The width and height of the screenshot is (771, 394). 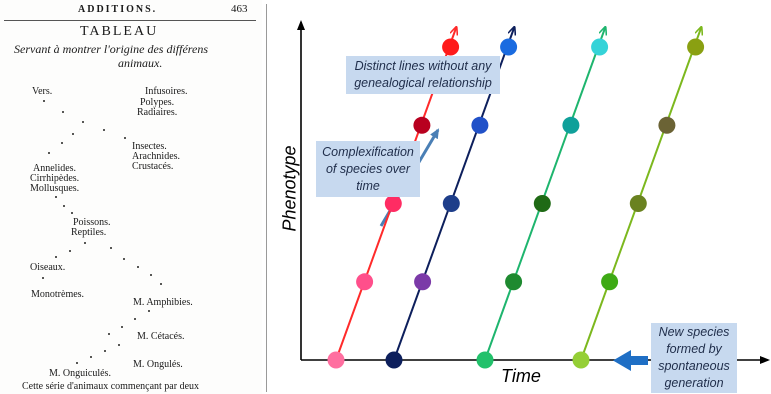 I want to click on spontaneous-generation-arrow, so click(x=630, y=360).